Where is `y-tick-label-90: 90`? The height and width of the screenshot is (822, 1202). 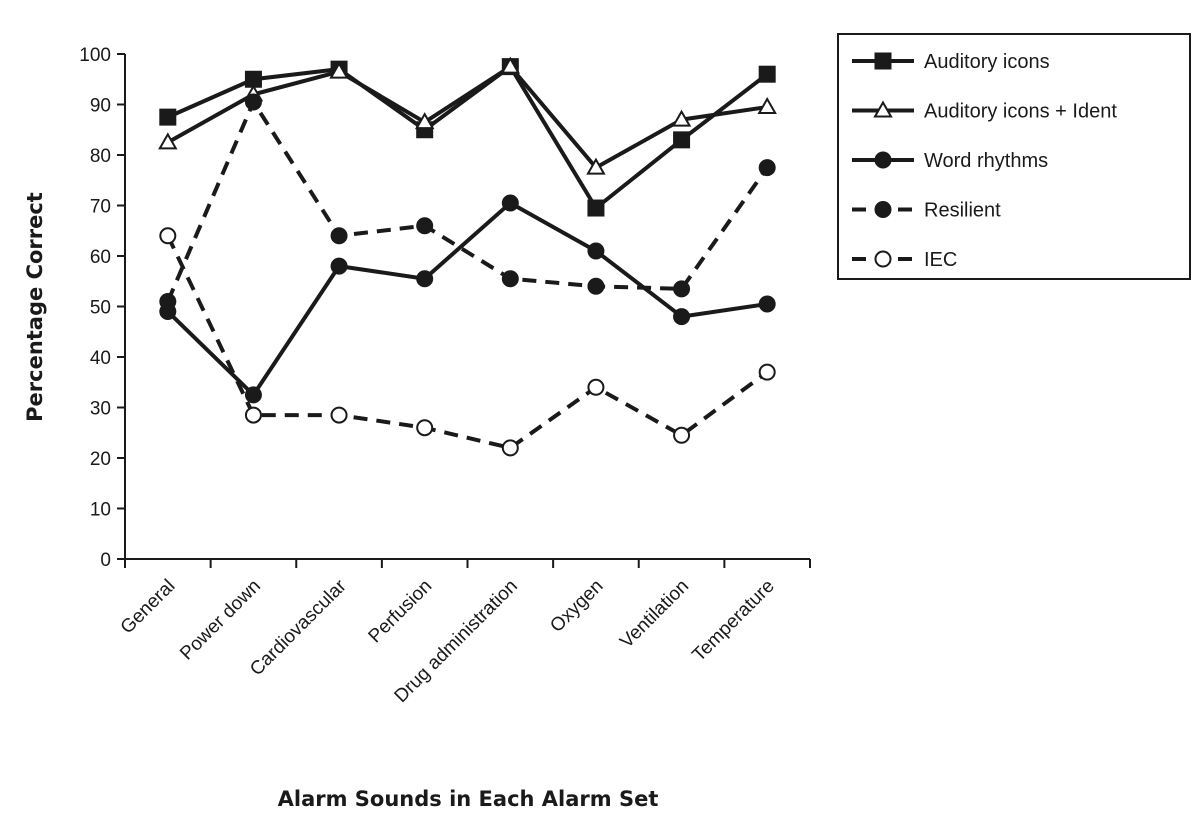
y-tick-label-90: 90 is located at coordinates (100, 106).